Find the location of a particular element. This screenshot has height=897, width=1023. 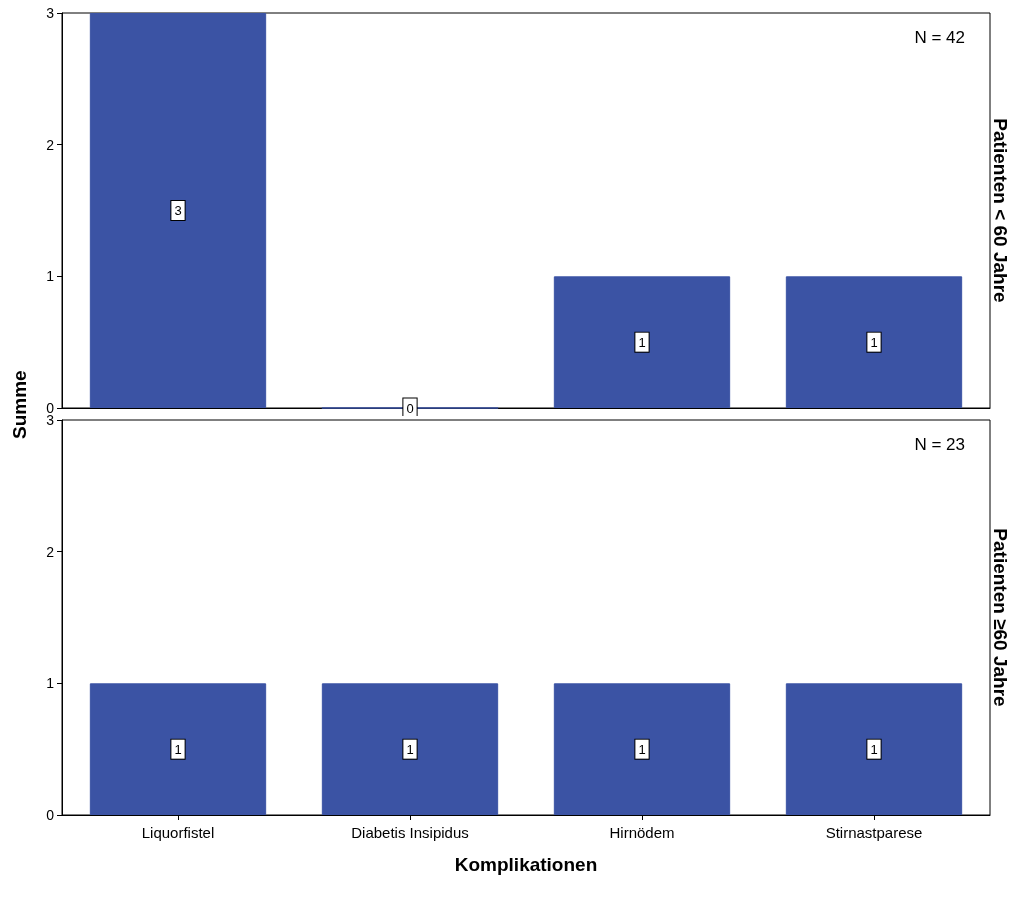

x-axis-title: Komplikationen is located at coordinates (526, 864).